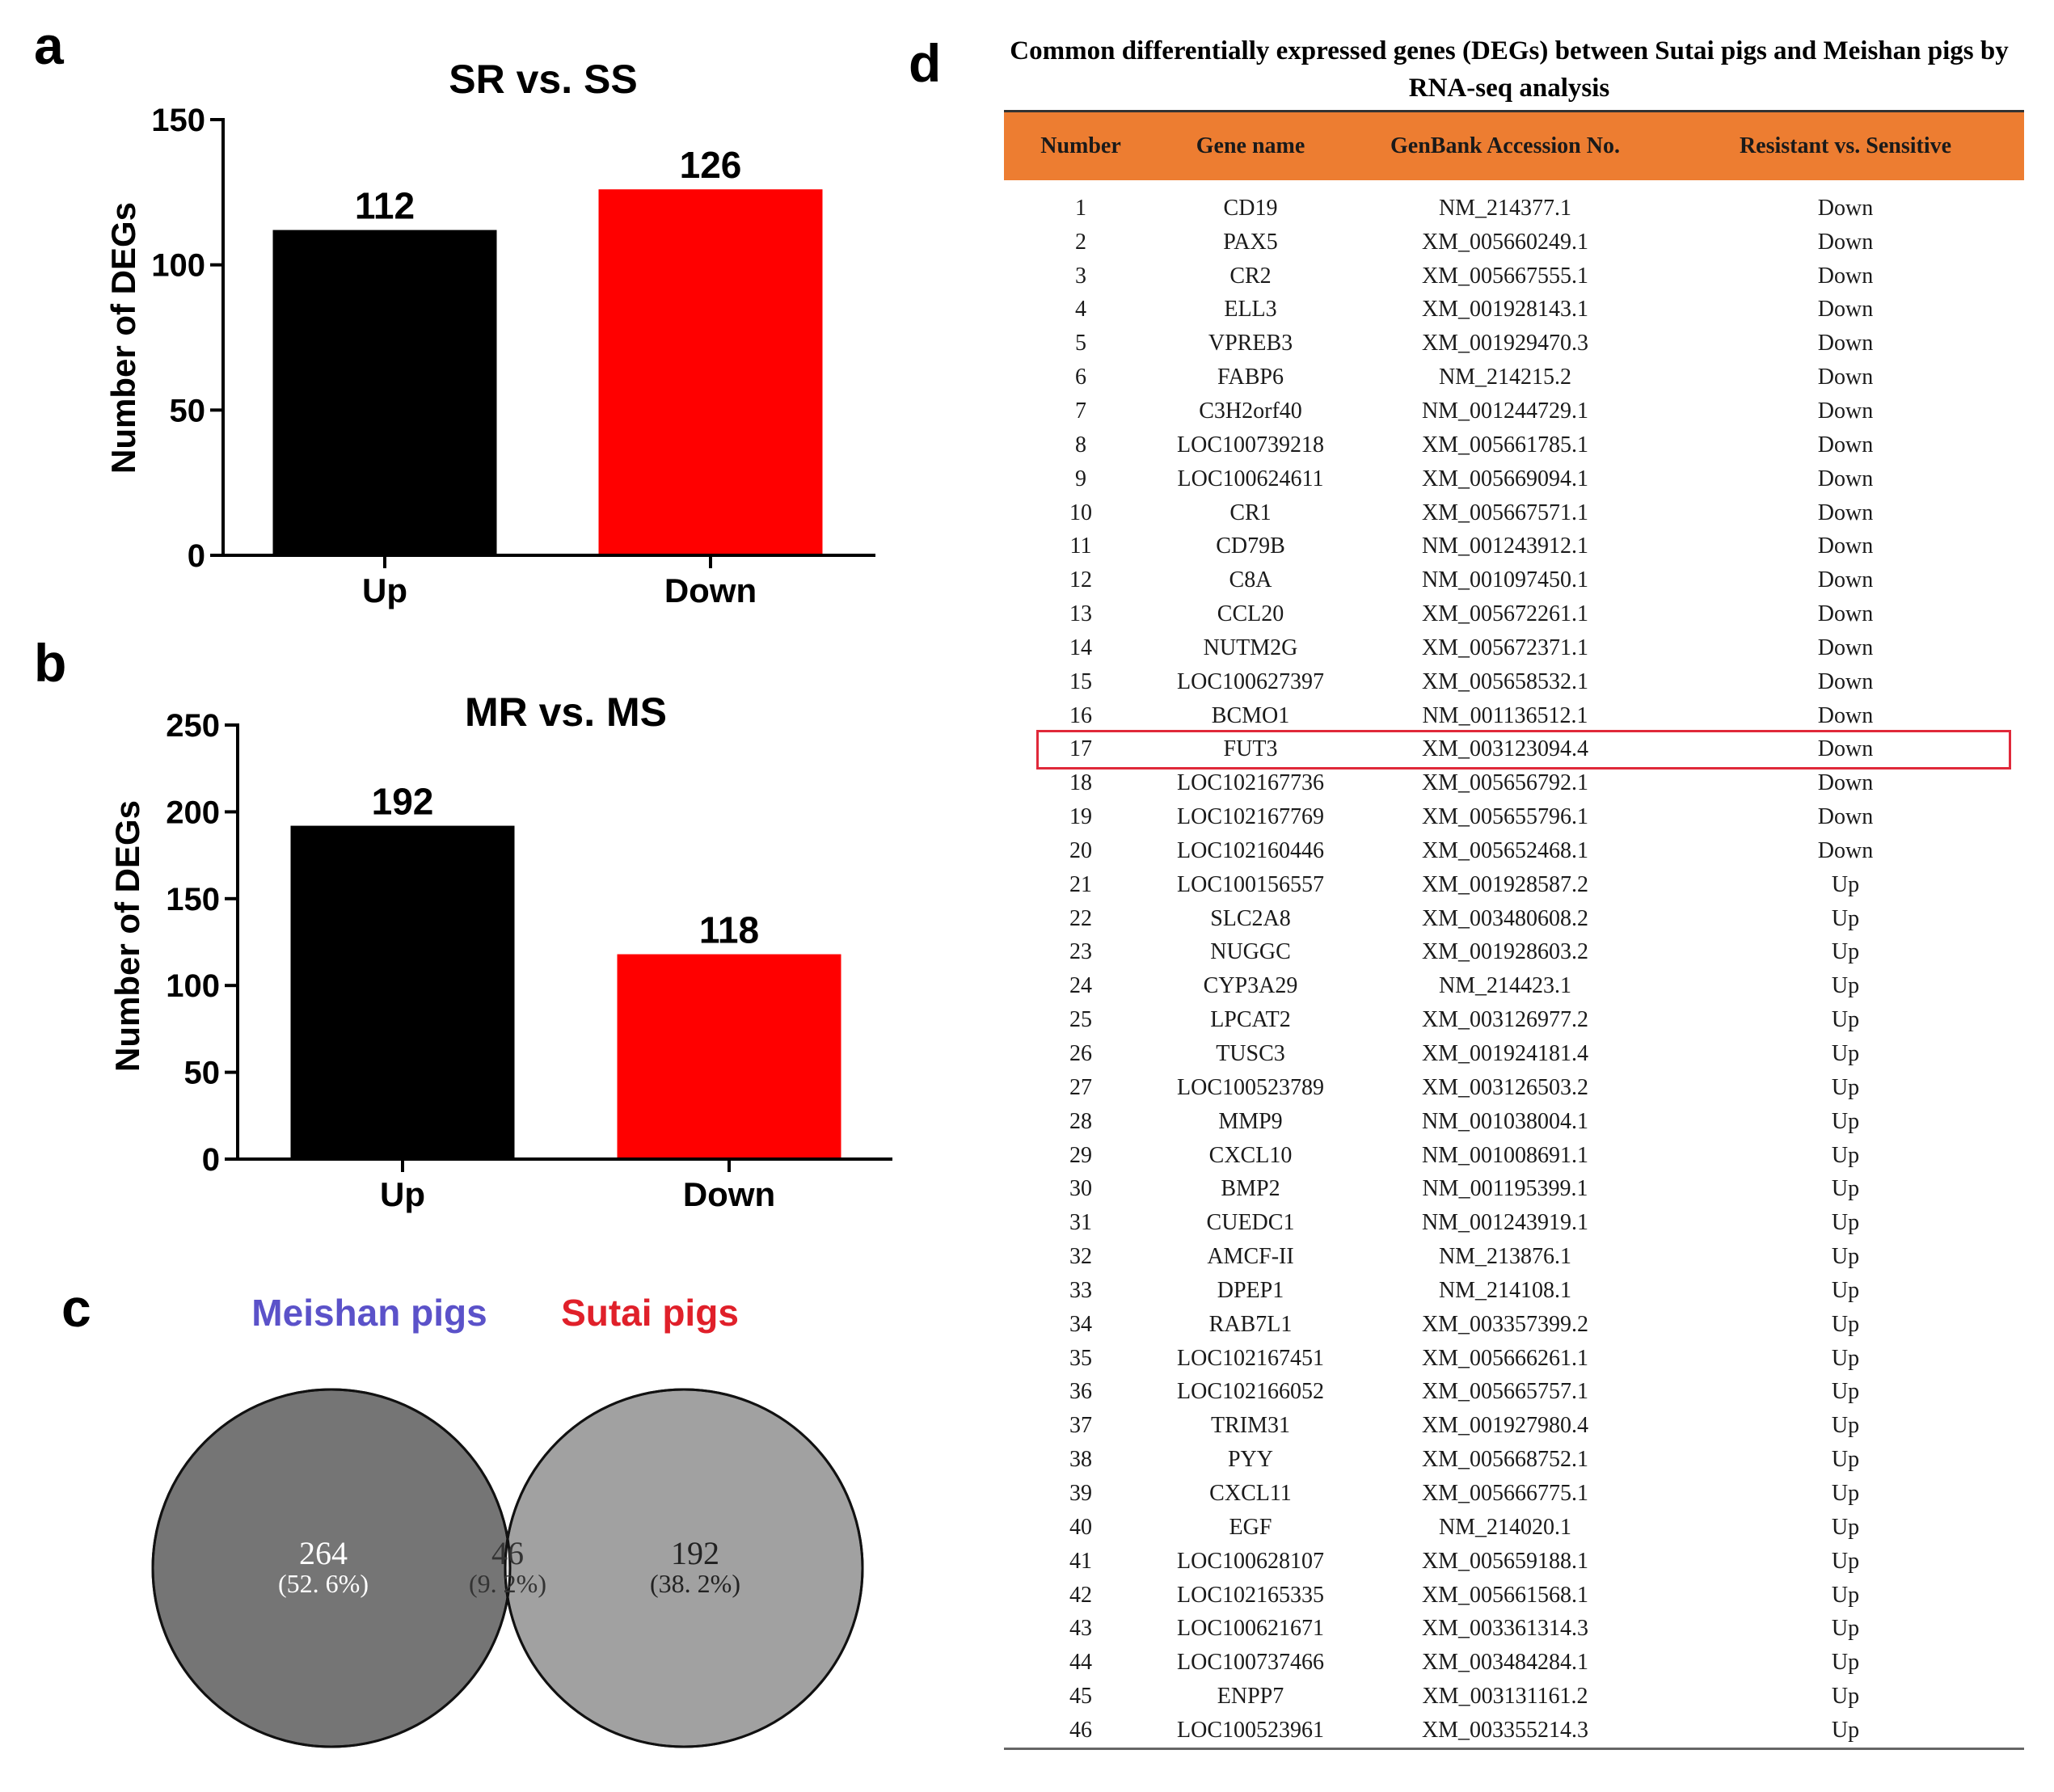 This screenshot has width=2054, height=1792. What do you see at coordinates (403, 802) in the screenshot?
I see `data-label-up: 192` at bounding box center [403, 802].